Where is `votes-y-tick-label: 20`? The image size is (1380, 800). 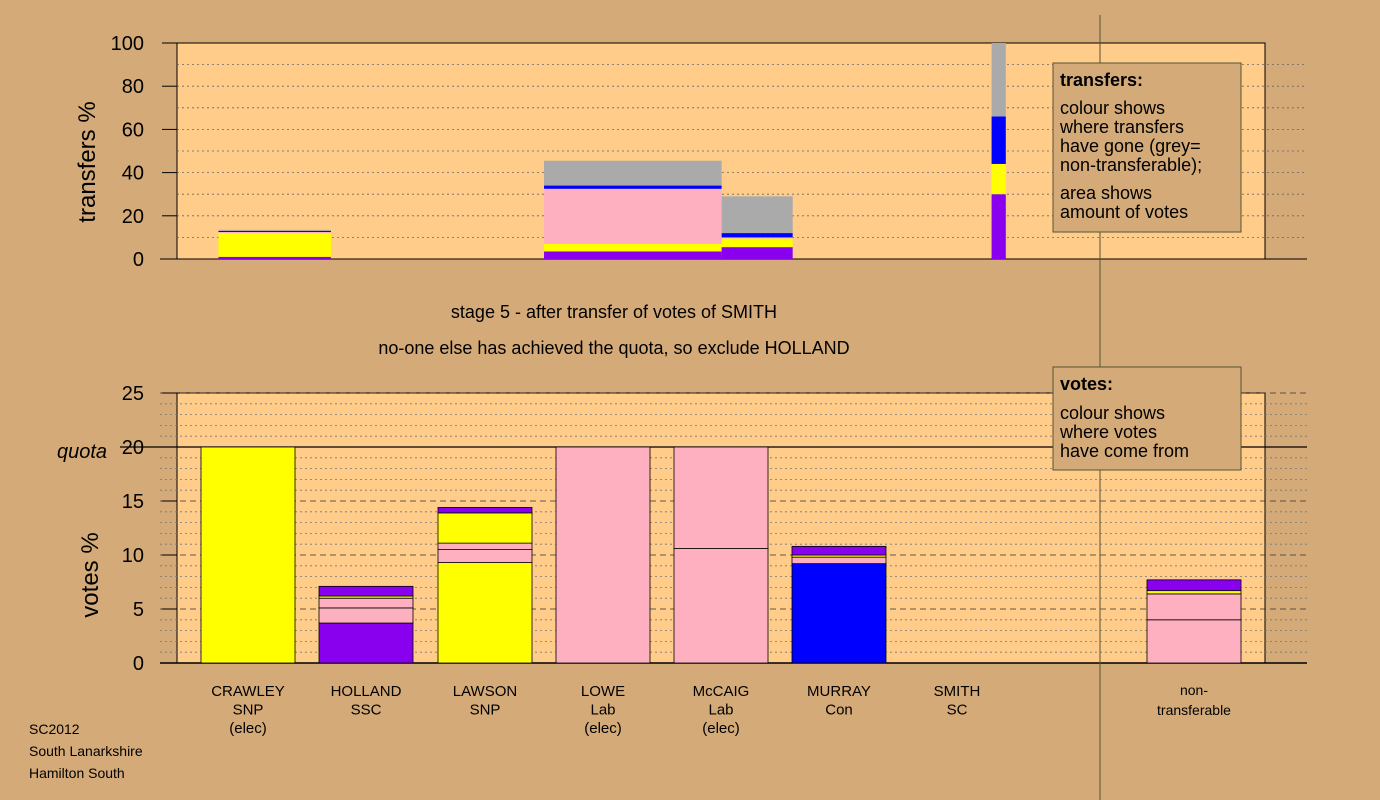 votes-y-tick-label: 20 is located at coordinates (133, 448).